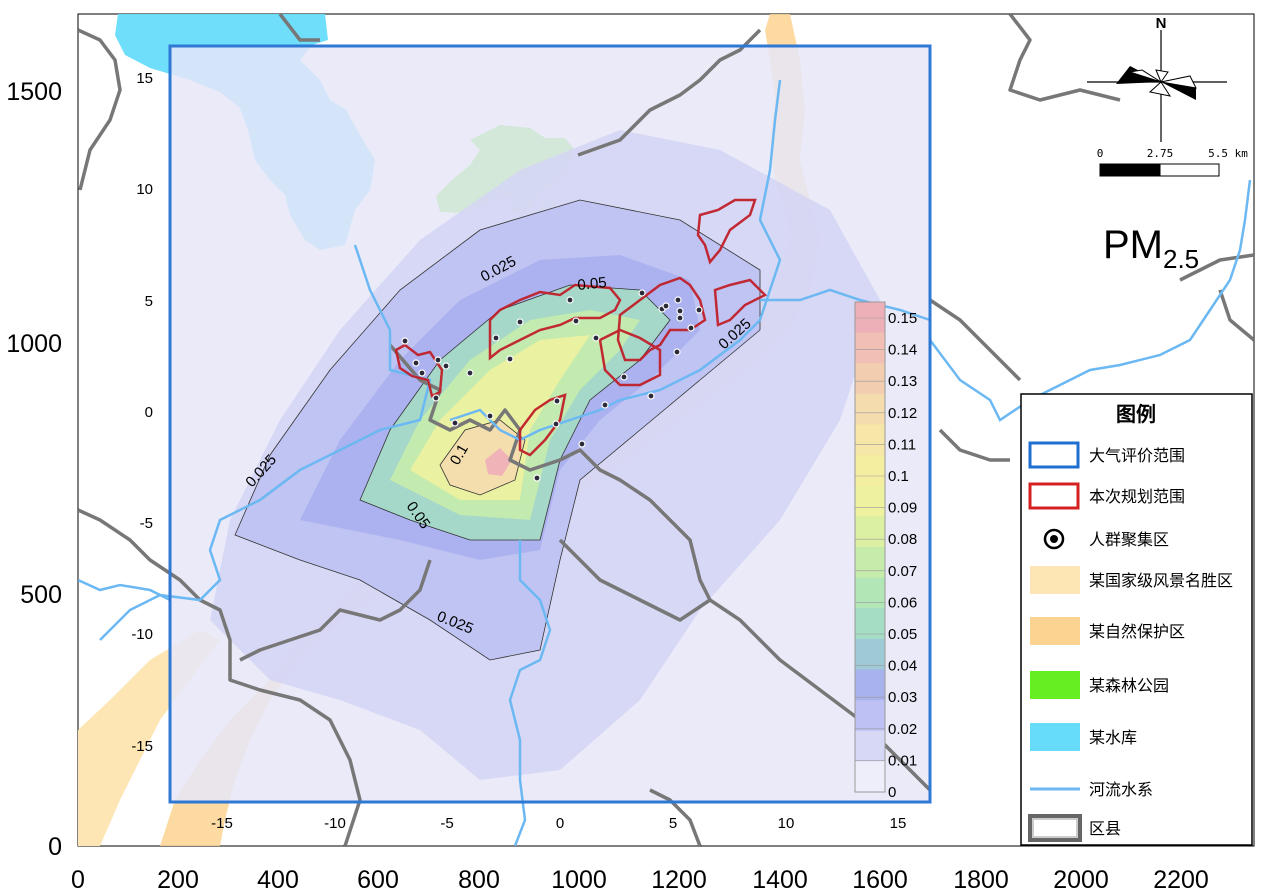 The image size is (1269, 894). What do you see at coordinates (142, 412) in the screenshot?
I see `inner-y-ticks: 15 10 5 0 -5 -10 -15` at bounding box center [142, 412].